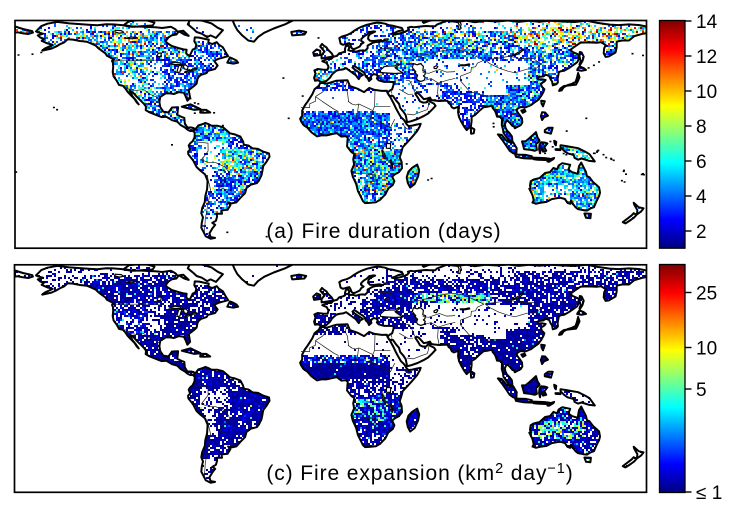 The width and height of the screenshot is (730, 509). Describe the element at coordinates (709, 493) in the screenshot. I see `svg-text: ≤ 1` at that location.